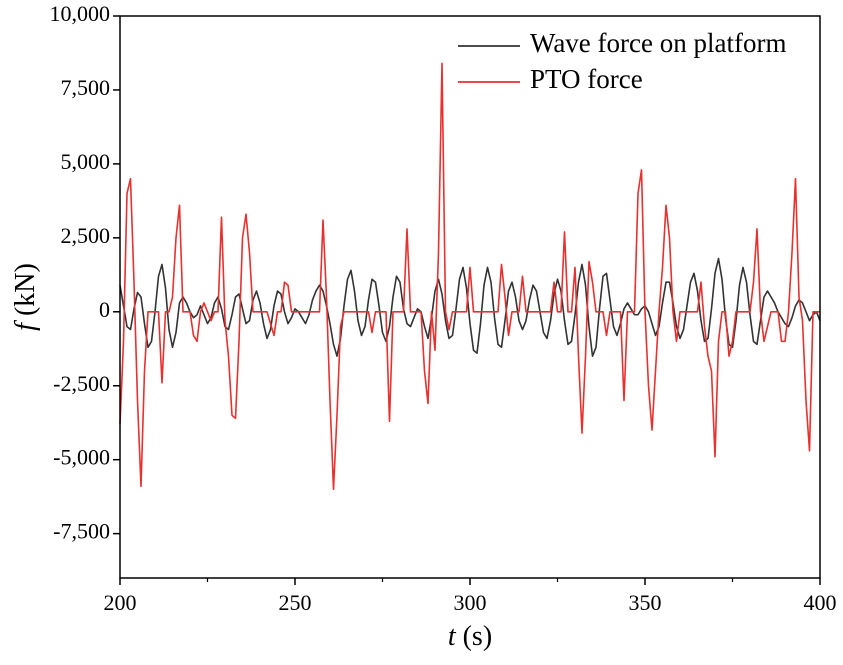 The height and width of the screenshot is (665, 843). Describe the element at coordinates (820, 602) in the screenshot. I see `x-tick-label: 400` at that location.